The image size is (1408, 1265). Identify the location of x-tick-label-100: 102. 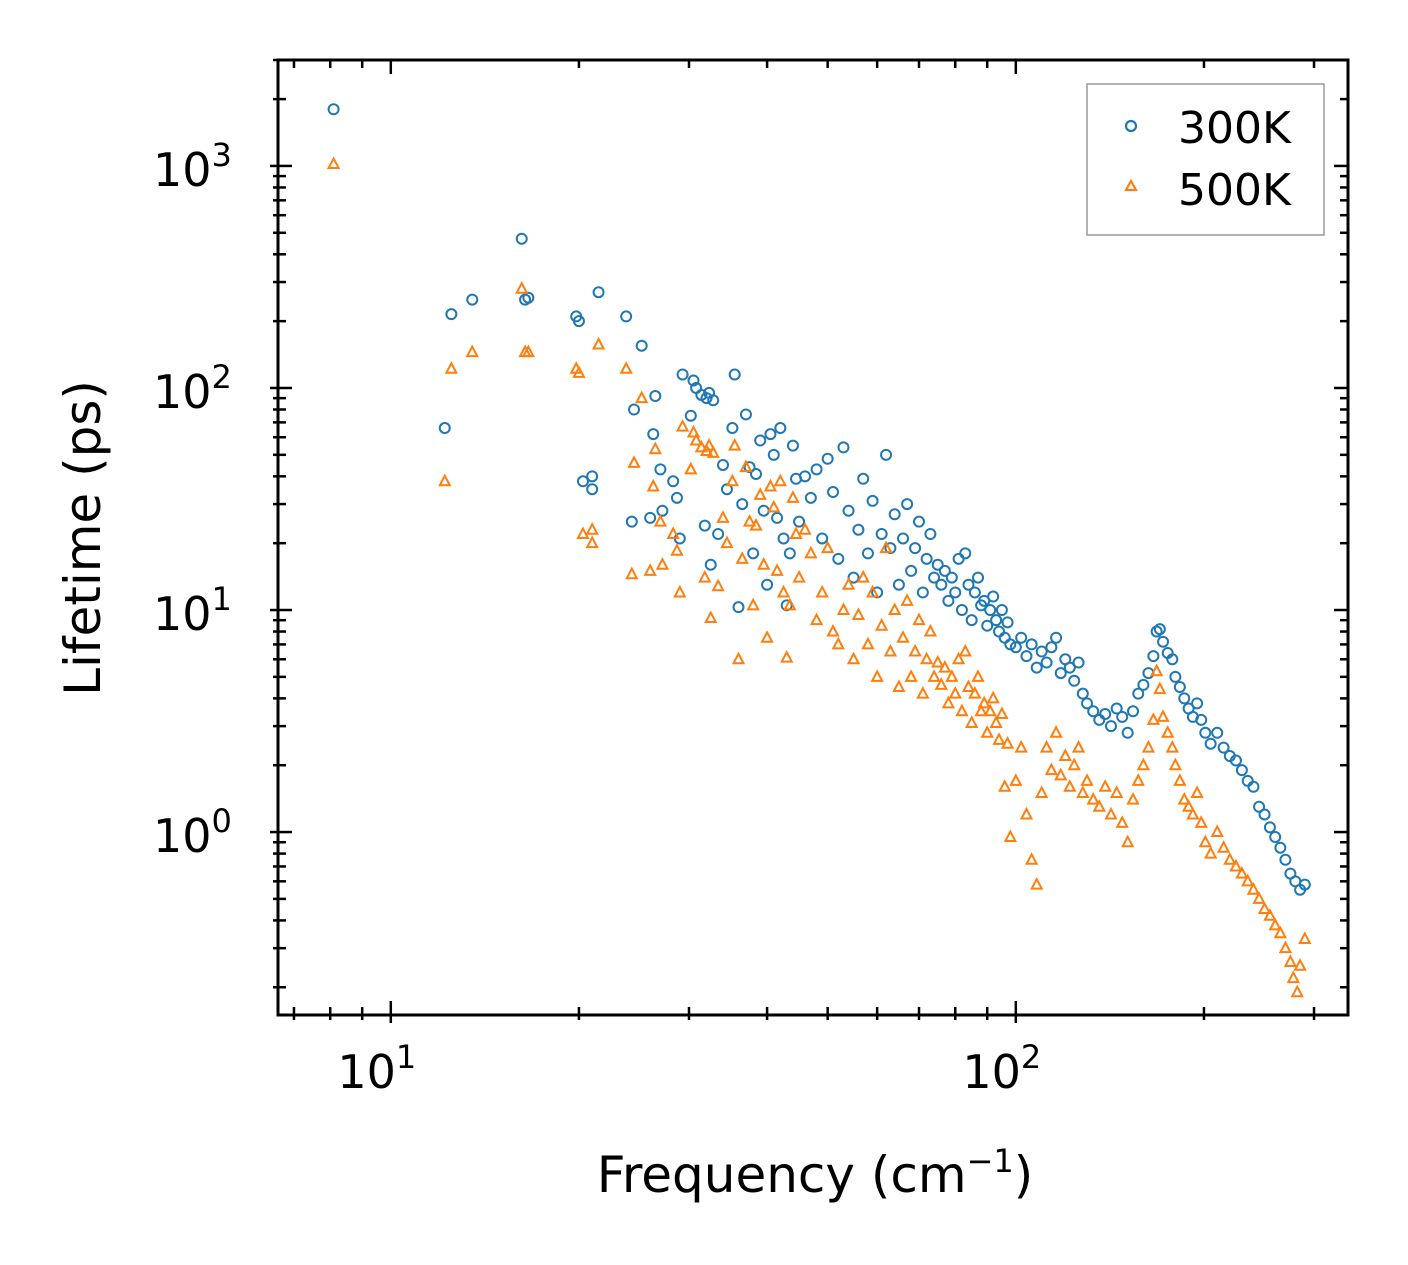
(1001, 1068).